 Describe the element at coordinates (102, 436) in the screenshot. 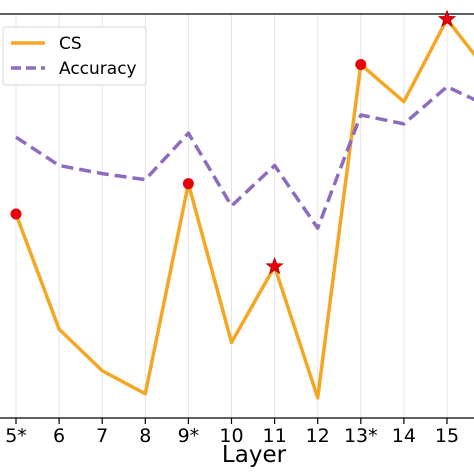

I see `x-tick-label: 7` at that location.